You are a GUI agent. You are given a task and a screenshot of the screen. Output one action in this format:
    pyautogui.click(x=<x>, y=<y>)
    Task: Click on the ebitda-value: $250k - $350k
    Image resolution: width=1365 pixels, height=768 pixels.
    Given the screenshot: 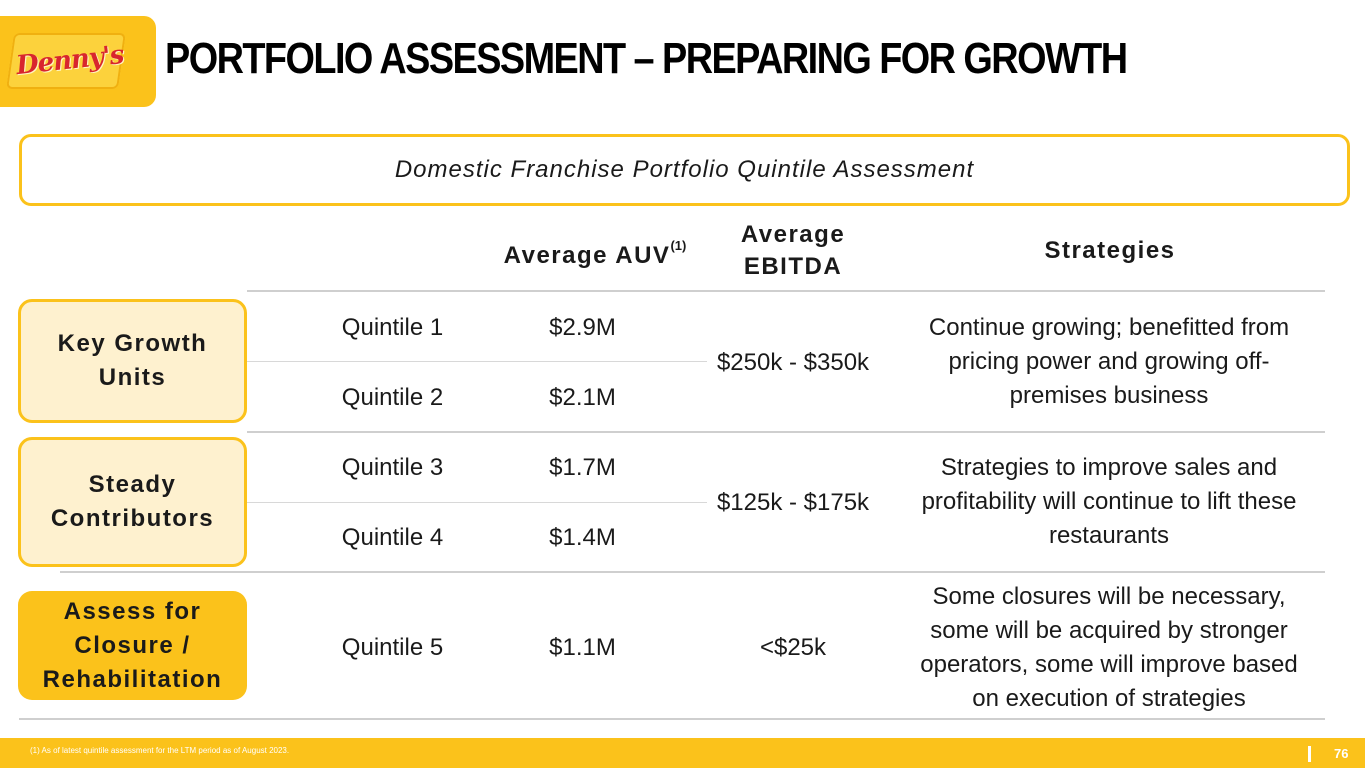 What is the action you would take?
    pyautogui.click(x=793, y=362)
    